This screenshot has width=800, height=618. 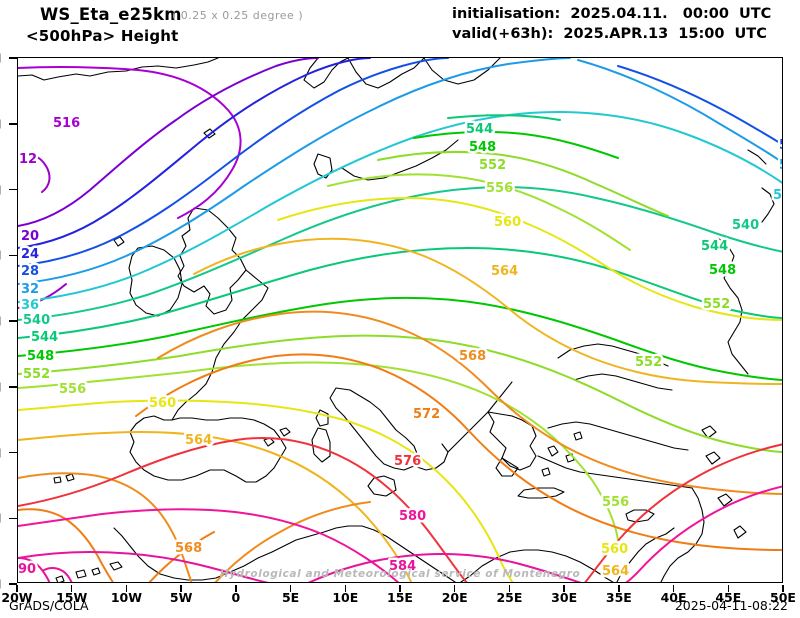 I want to click on valid-time: valid(+63h): 2025.APR.13 15:00 UTC, so click(x=609, y=34).